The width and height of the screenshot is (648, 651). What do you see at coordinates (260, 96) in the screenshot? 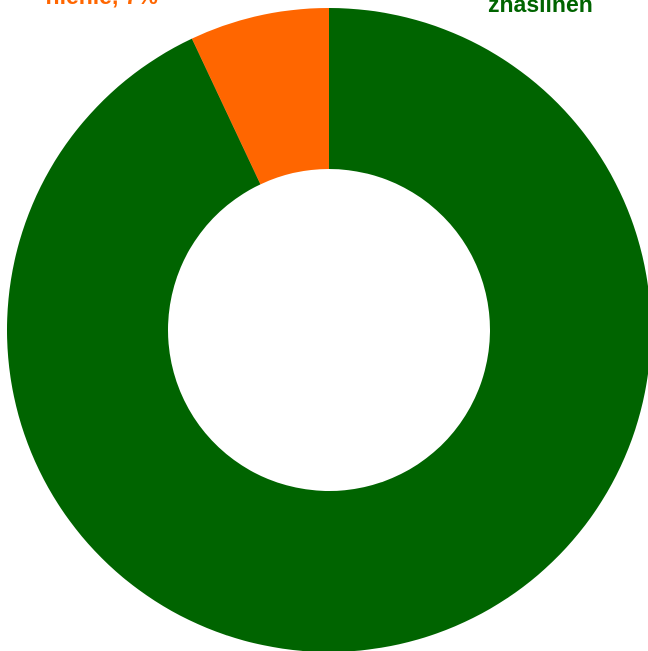
I see `donut-slice` at bounding box center [260, 96].